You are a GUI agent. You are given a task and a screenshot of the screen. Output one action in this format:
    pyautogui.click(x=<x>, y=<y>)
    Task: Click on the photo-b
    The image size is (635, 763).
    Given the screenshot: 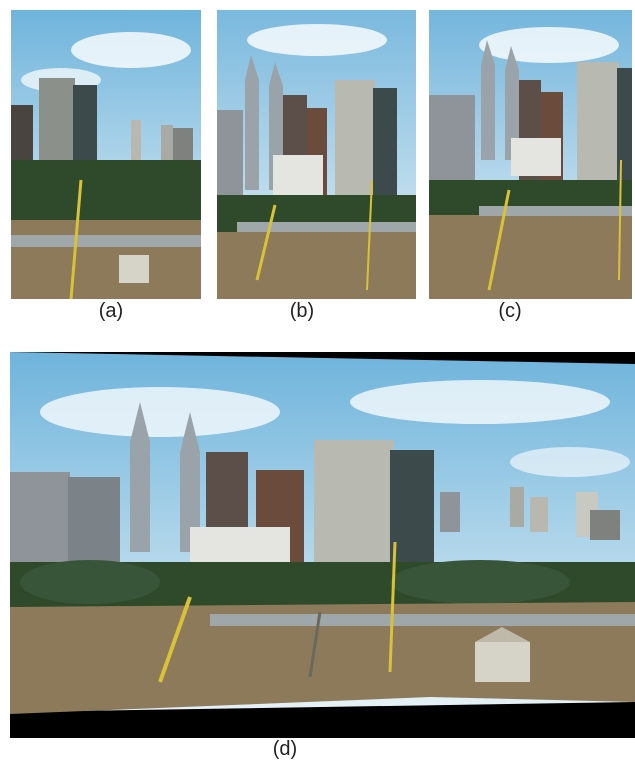 What is the action you would take?
    pyautogui.click(x=316, y=154)
    